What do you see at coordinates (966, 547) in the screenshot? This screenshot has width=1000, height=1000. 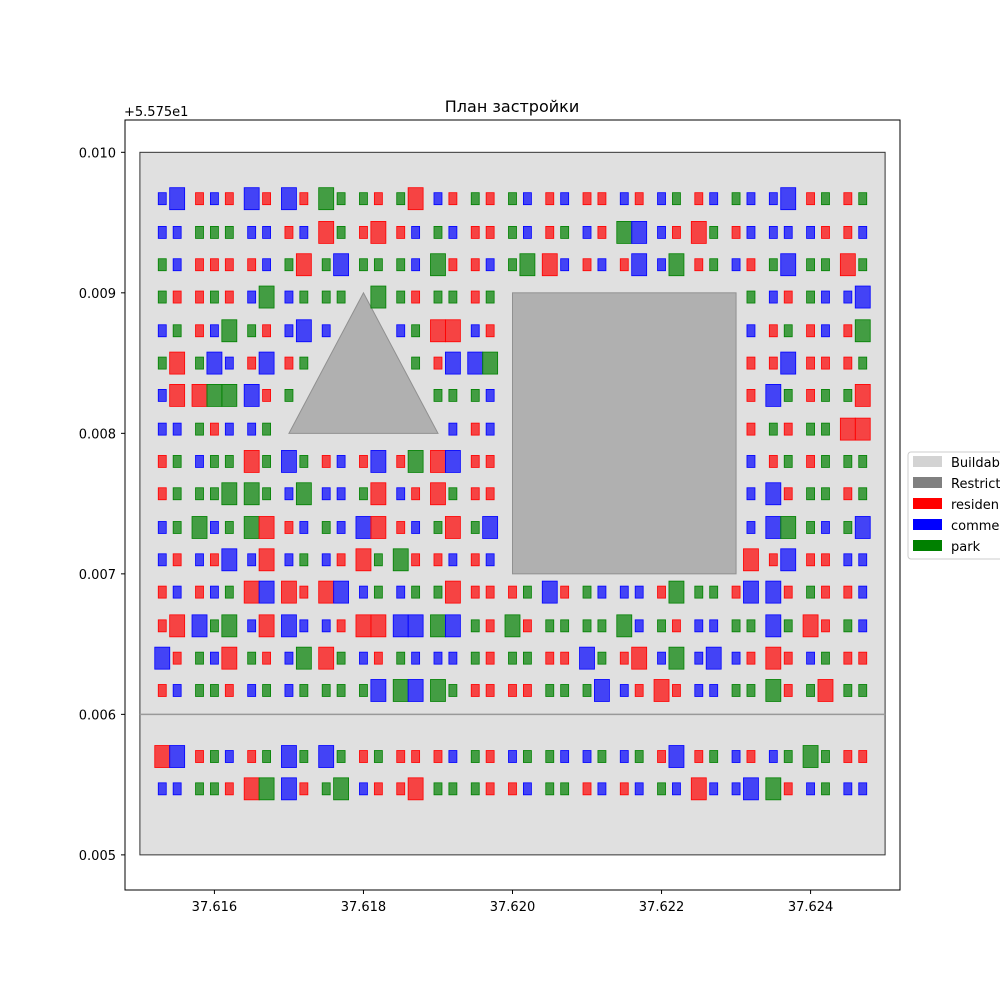 I see `legend-label: park` at bounding box center [966, 547].